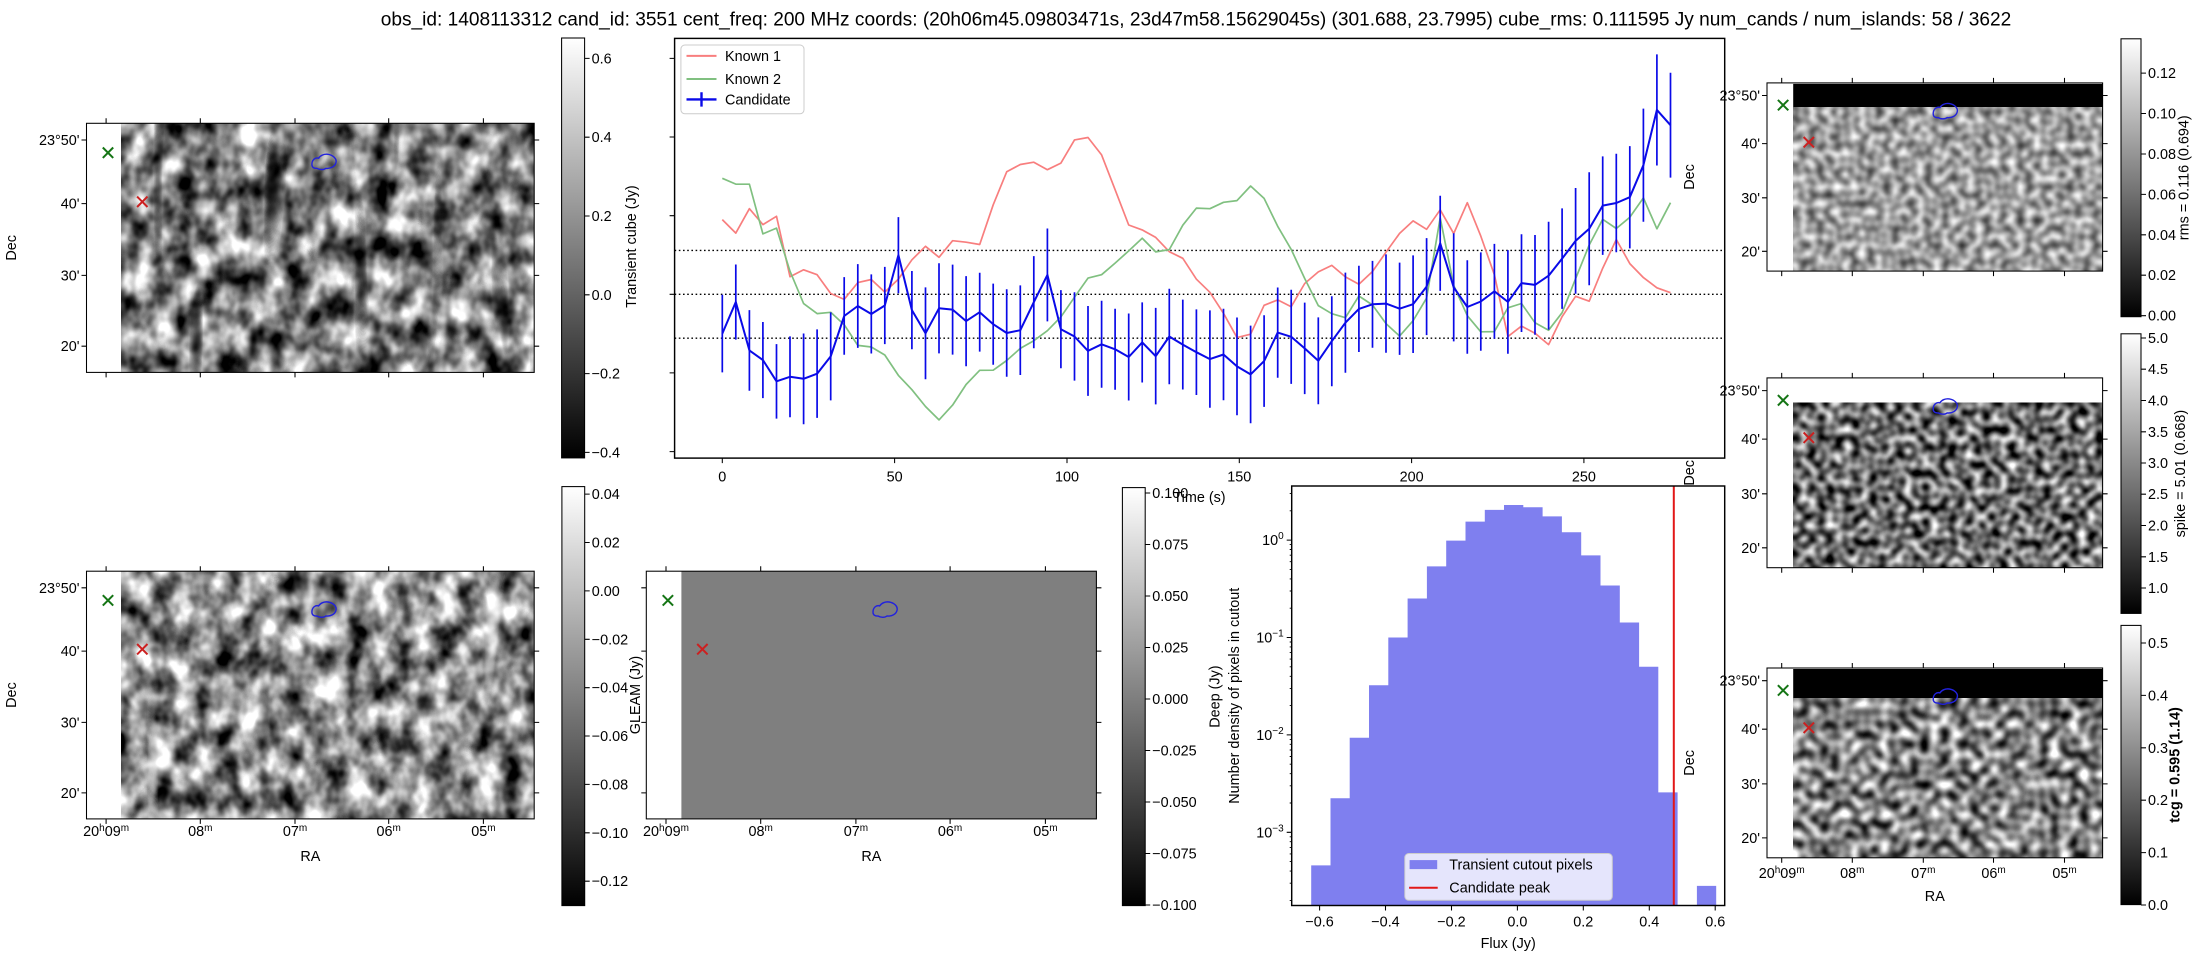 This screenshot has width=2207, height=964. I want to click on svg-text: −0.04, so click(610, 689).